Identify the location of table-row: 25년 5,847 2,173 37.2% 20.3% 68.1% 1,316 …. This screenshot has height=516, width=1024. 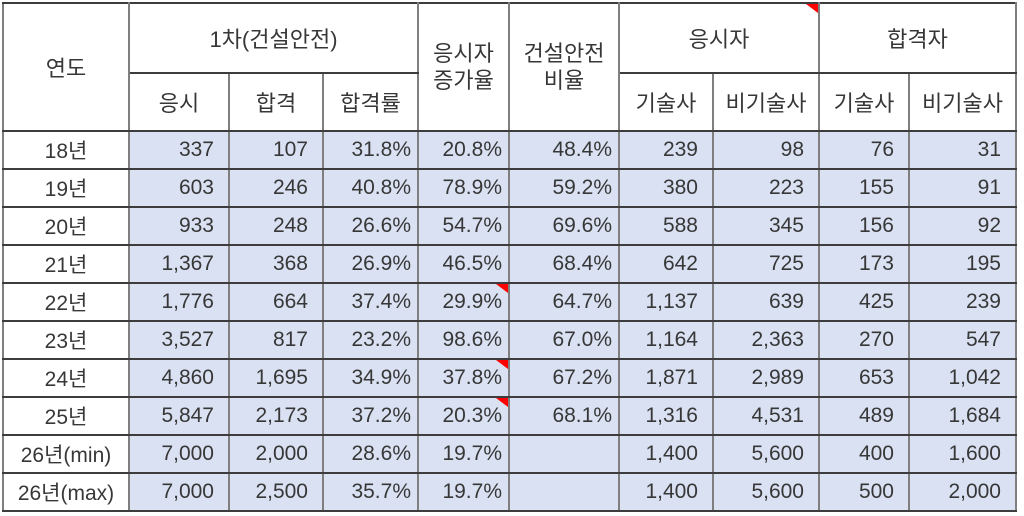
(509, 416).